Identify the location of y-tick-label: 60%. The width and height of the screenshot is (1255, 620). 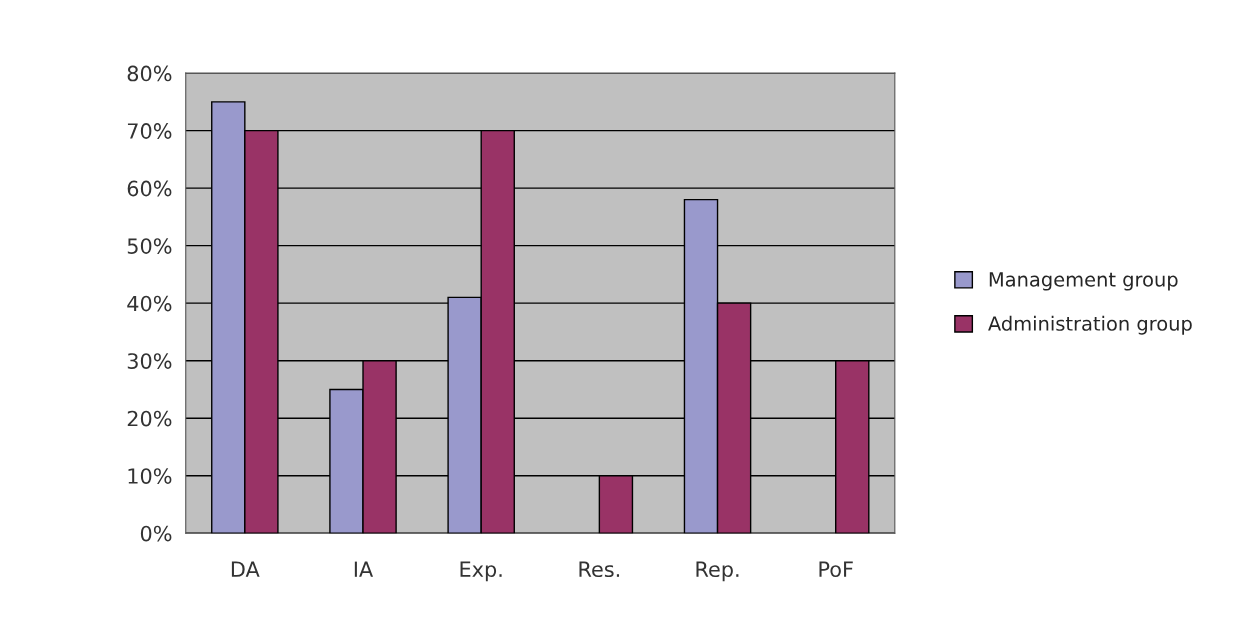
(149, 188).